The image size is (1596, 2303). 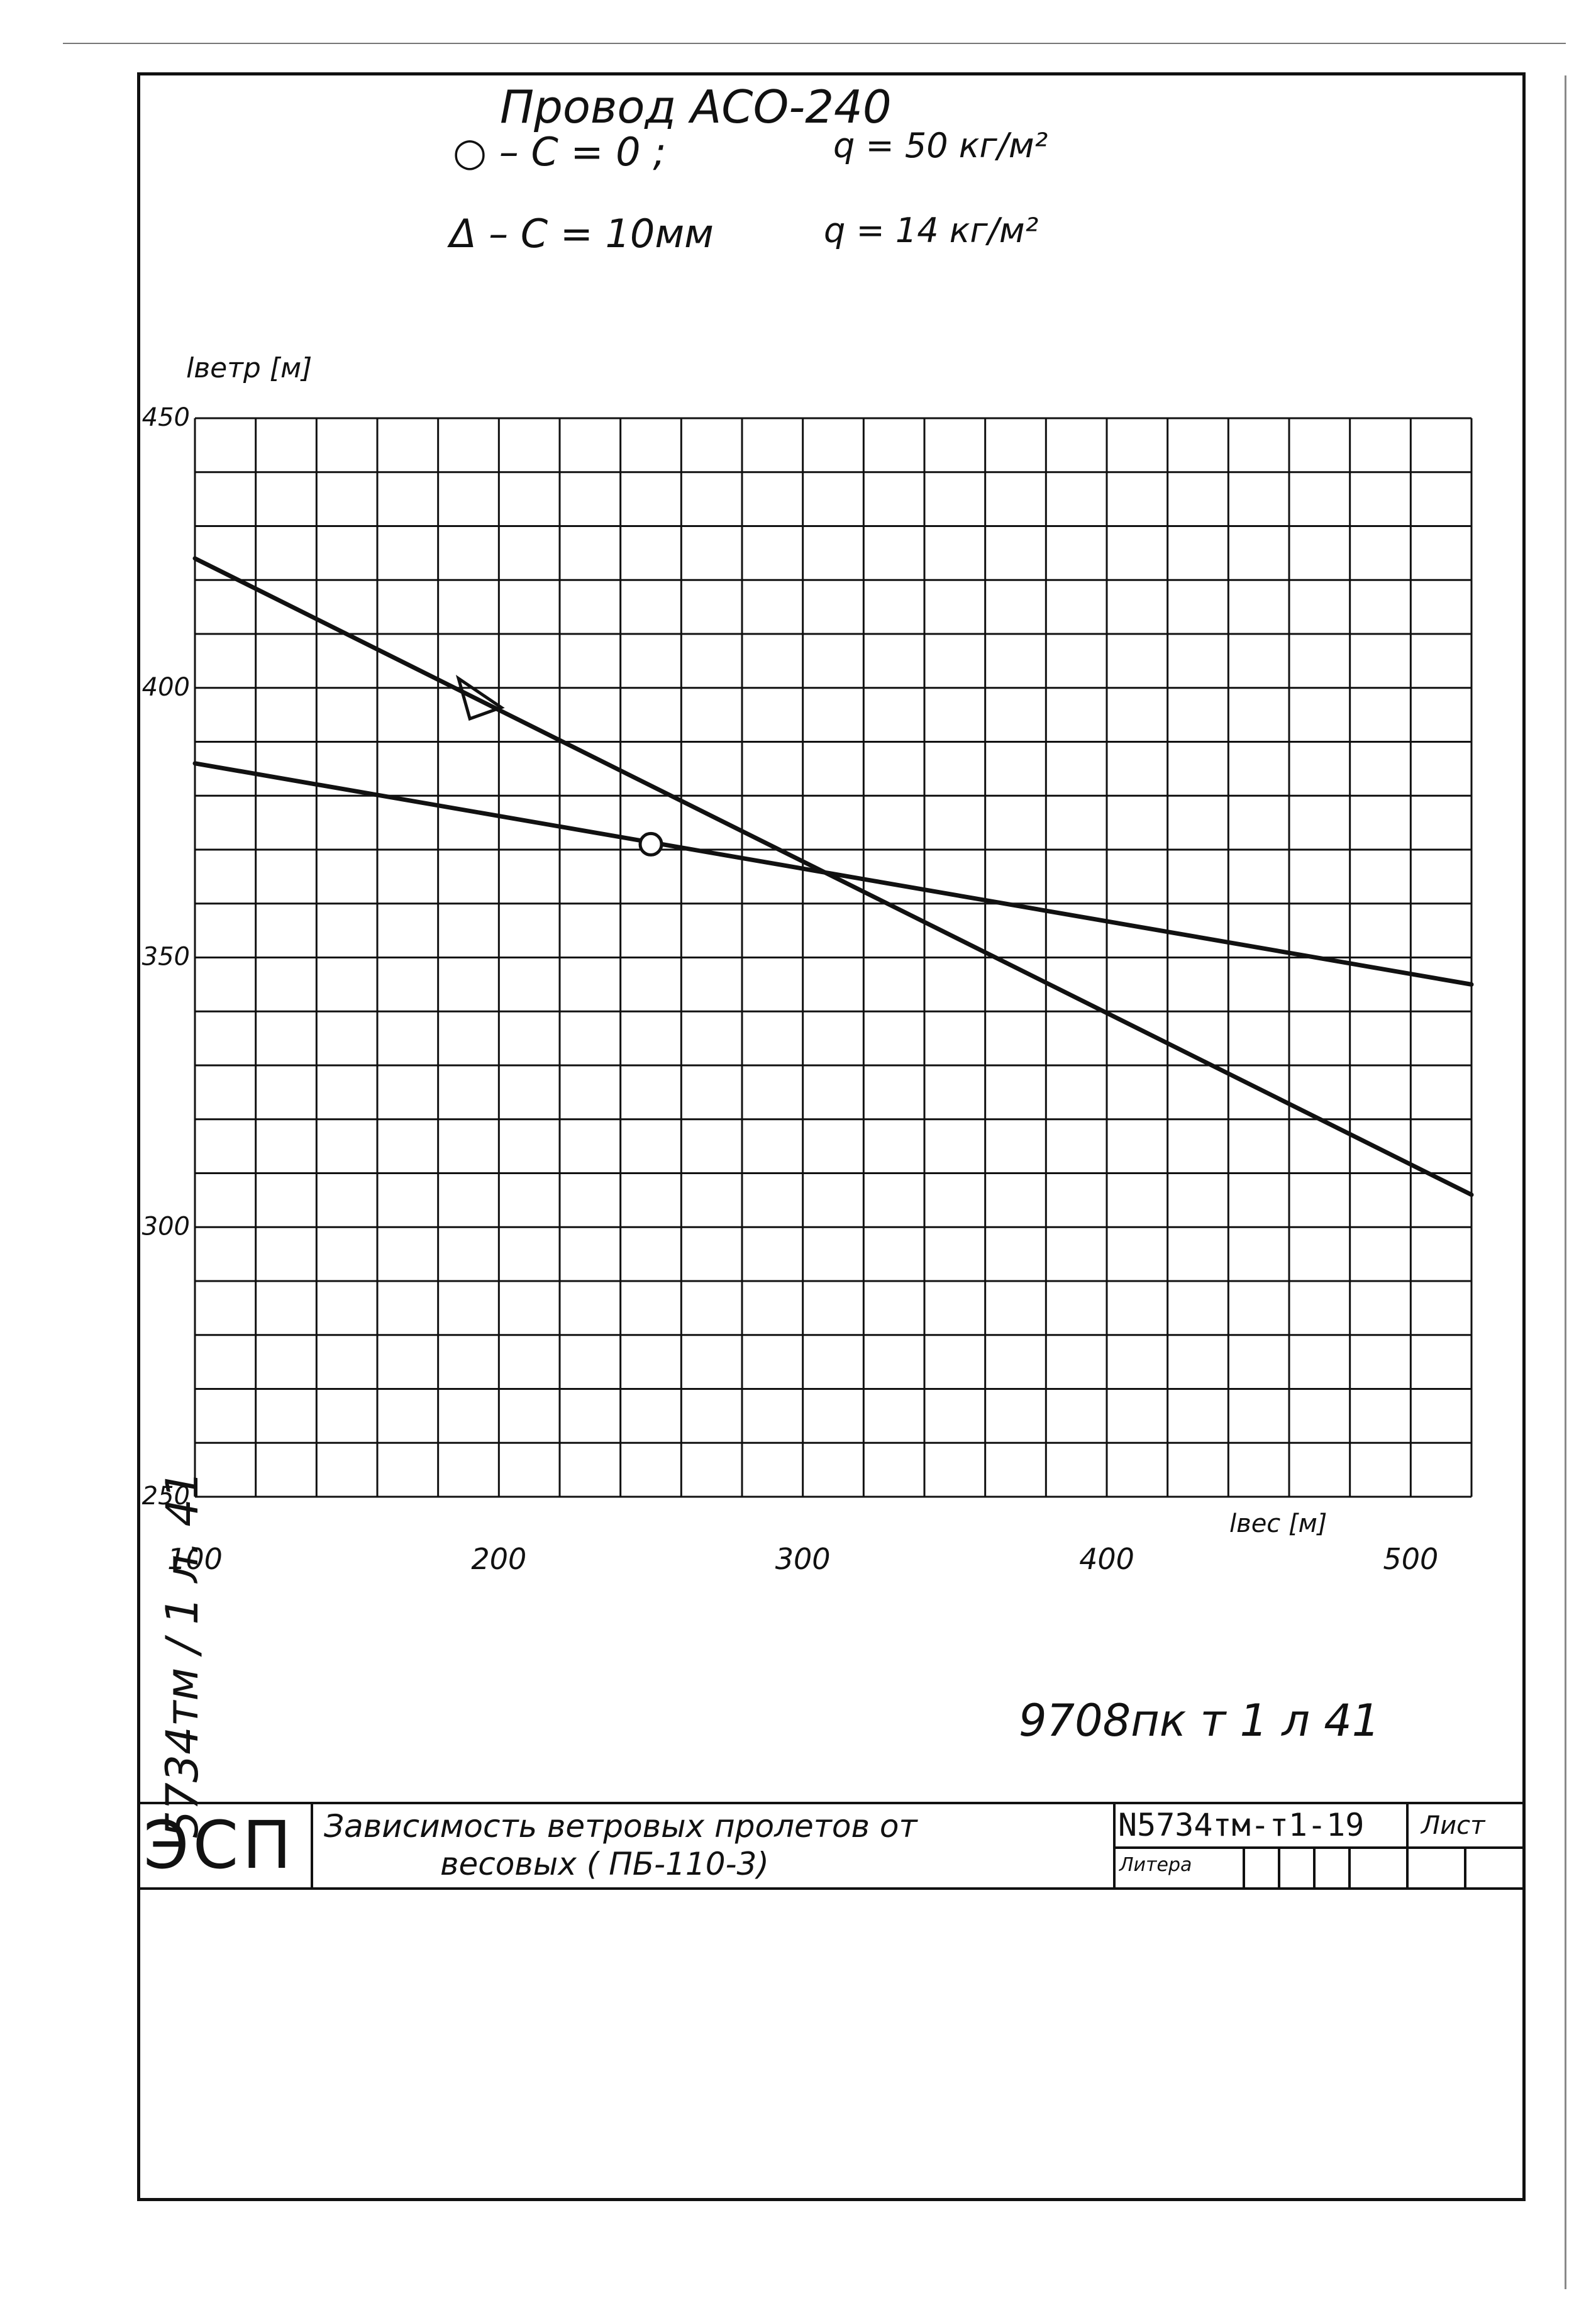 I want to click on y-tick-label-350: 350, so click(x=166, y=957).